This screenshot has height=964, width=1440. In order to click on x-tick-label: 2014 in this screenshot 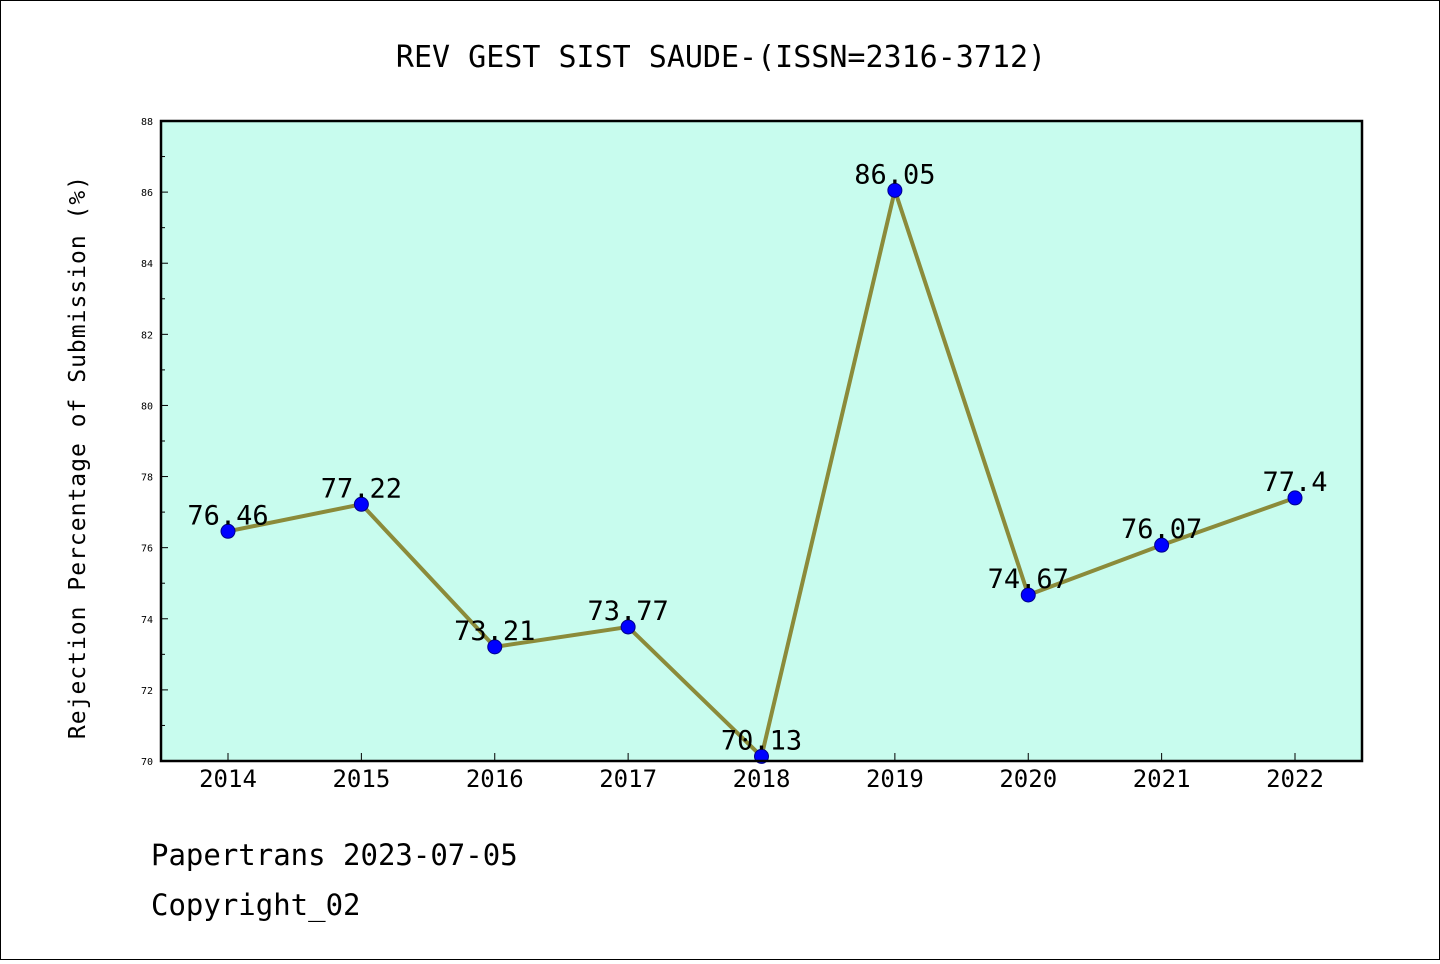, I will do `click(228, 779)`.